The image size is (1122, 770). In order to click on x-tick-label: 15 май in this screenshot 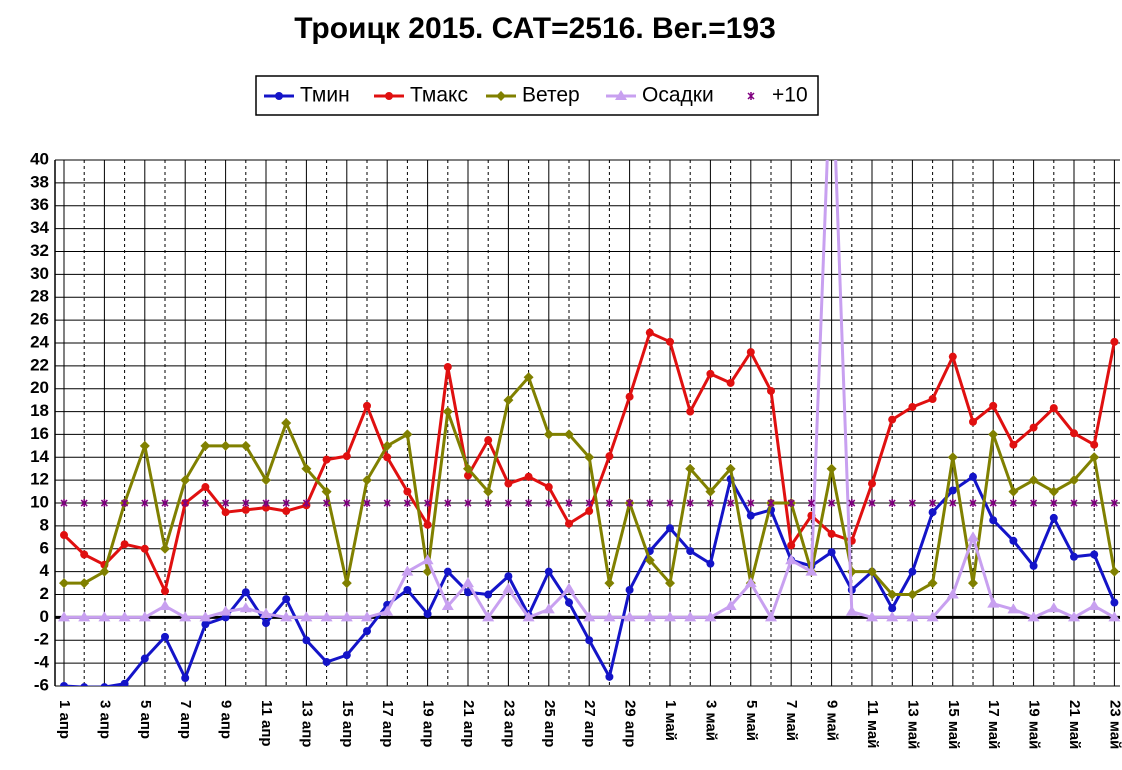, I will do `click(953, 724)`.